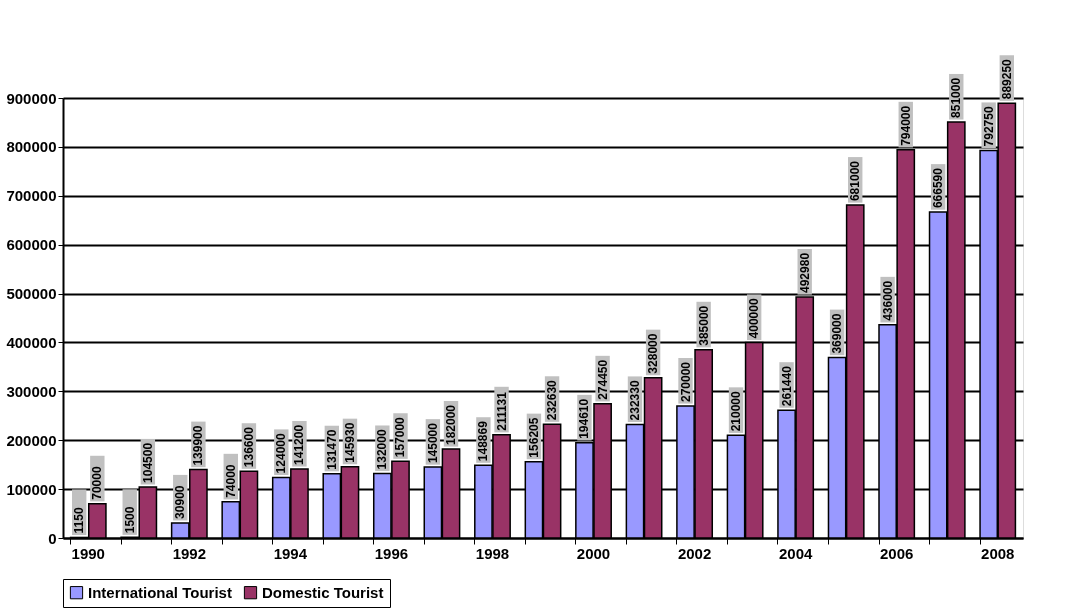 This screenshot has width=1070, height=608. What do you see at coordinates (552, 400) in the screenshot?
I see `data-label: 232630` at bounding box center [552, 400].